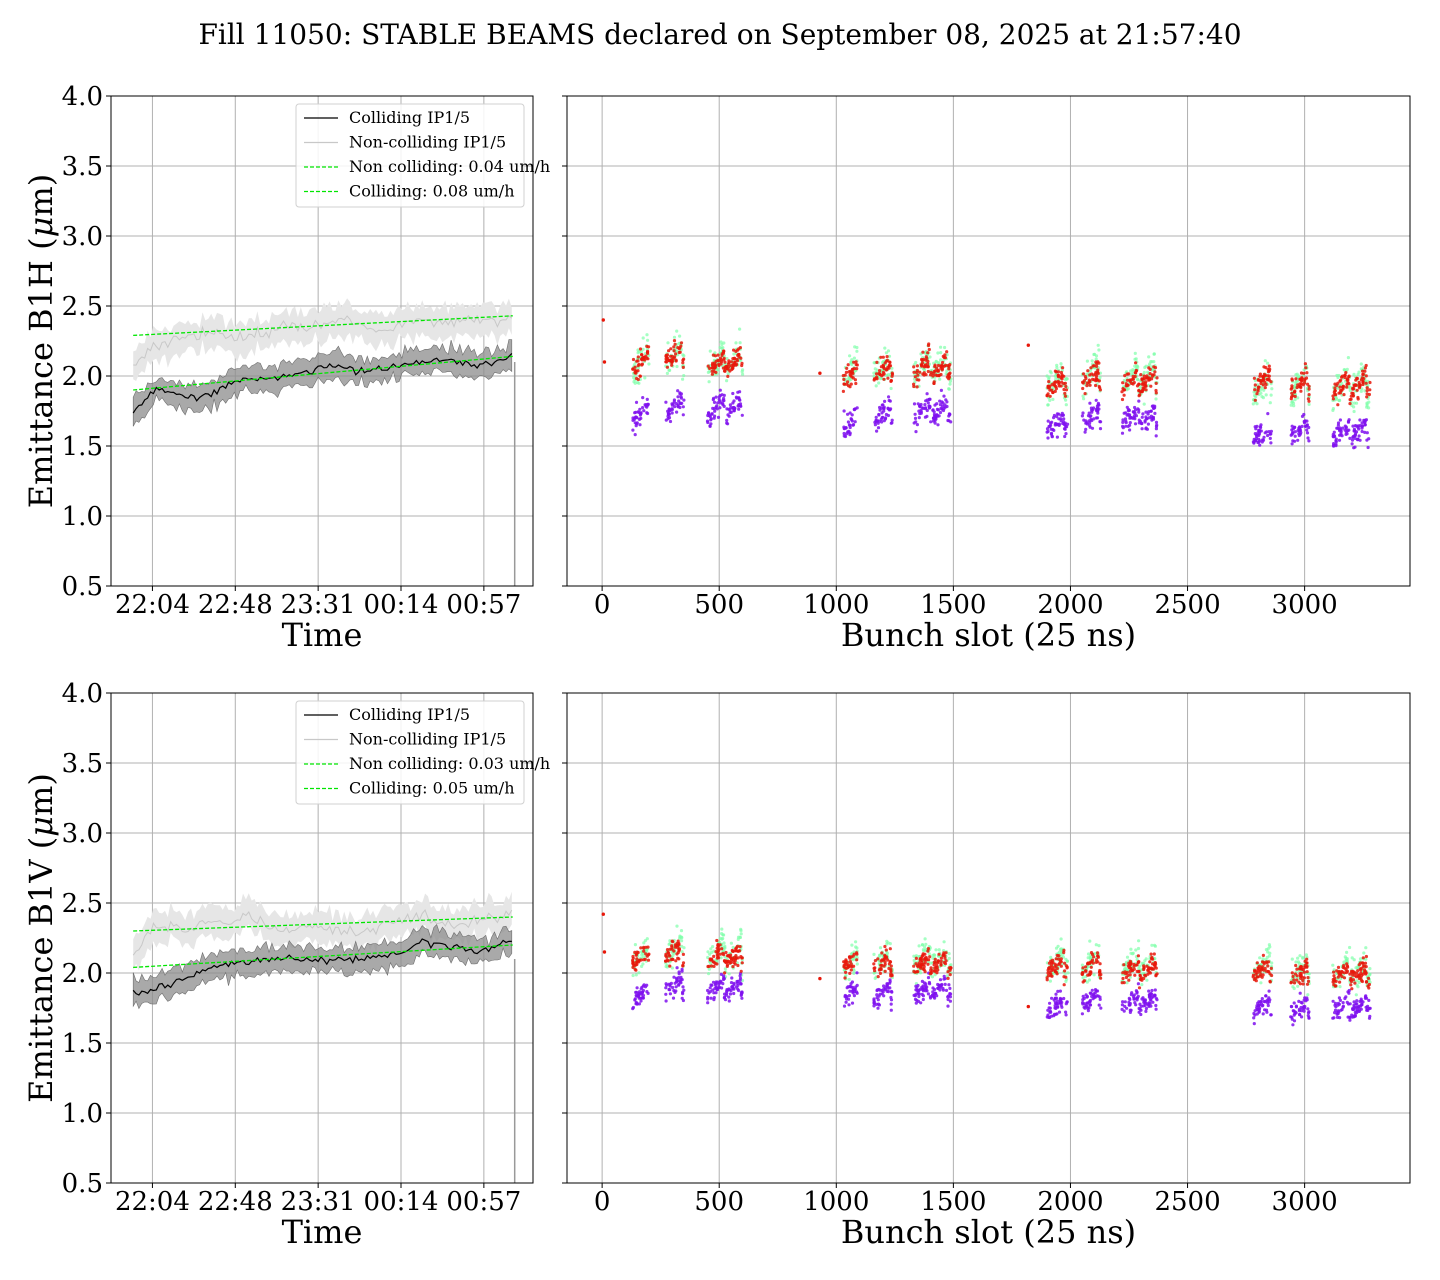  What do you see at coordinates (1001, 960) in the screenshot?
I see `scatter-series-scatter_green` at bounding box center [1001, 960].